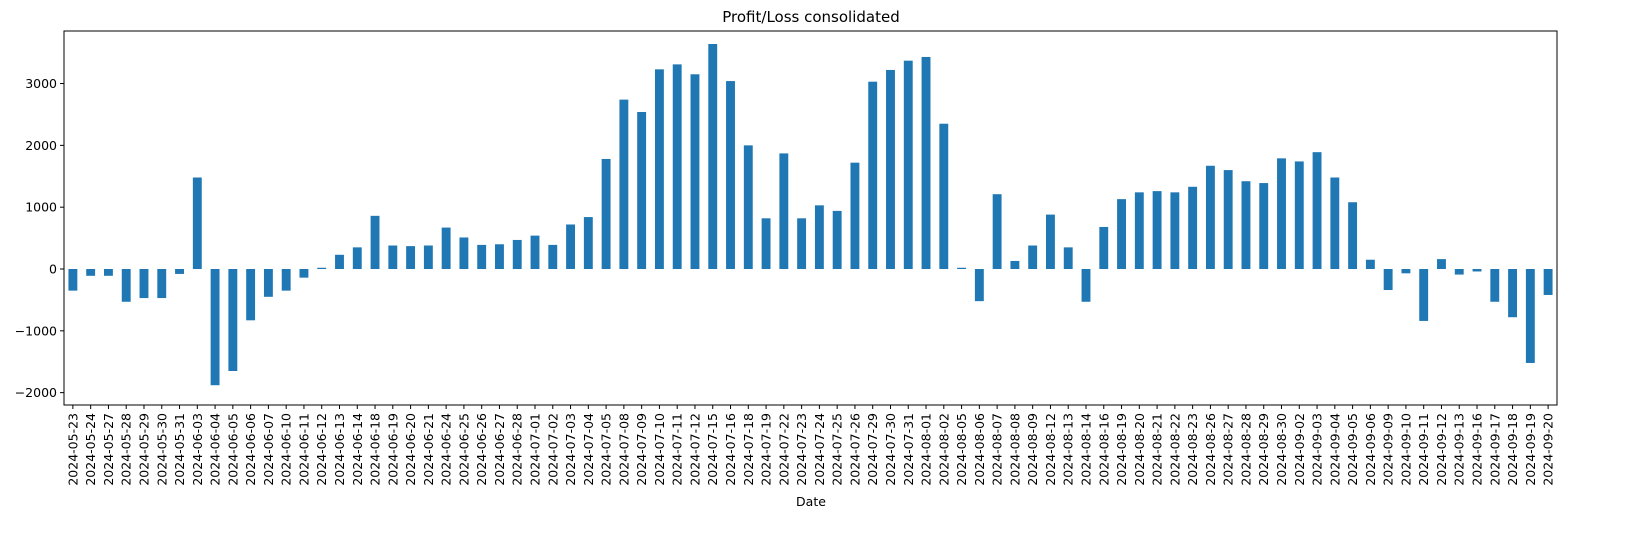 The height and width of the screenshot is (536, 1626). What do you see at coordinates (659, 449) in the screenshot?
I see `x-tick-label: 2024-07-10` at bounding box center [659, 449].